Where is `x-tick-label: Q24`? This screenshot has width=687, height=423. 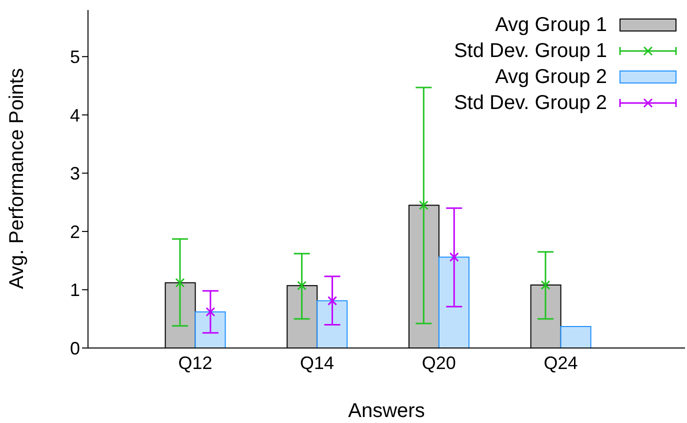
x-tick-label: Q24 is located at coordinates (561, 362).